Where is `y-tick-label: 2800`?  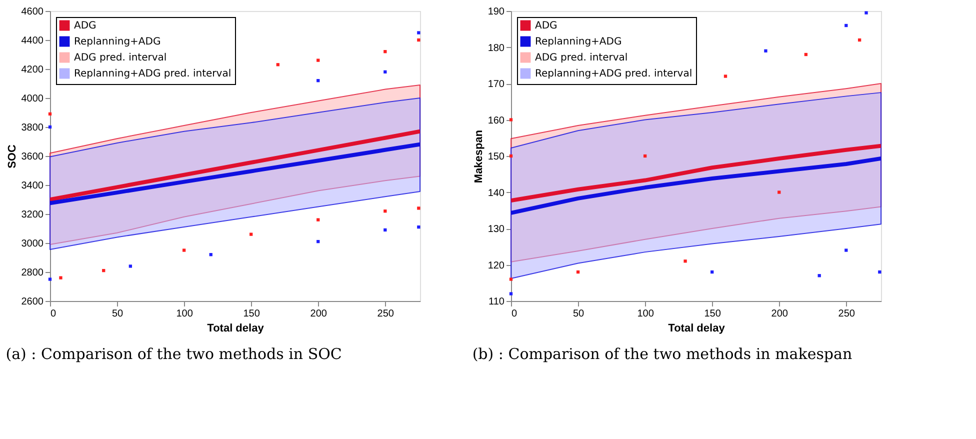 y-tick-label: 2800 is located at coordinates (32, 273).